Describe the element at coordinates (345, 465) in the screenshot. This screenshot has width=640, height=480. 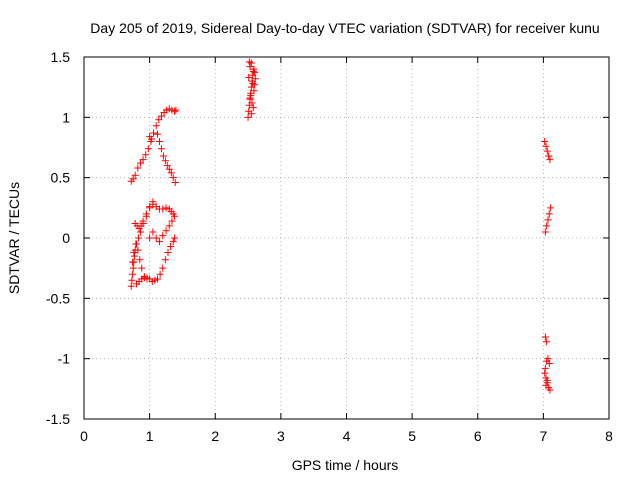
I see `x-axis-label: GPS time / hours` at that location.